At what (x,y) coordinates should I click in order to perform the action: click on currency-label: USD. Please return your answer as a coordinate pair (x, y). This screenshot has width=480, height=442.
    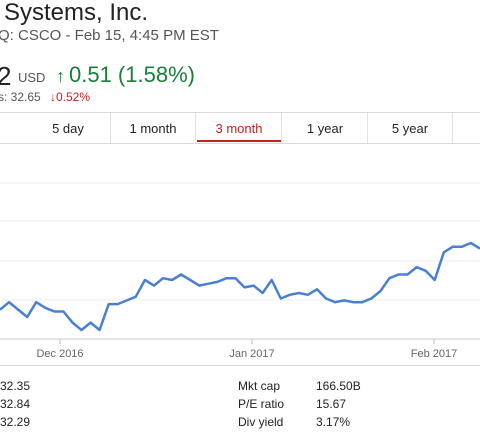
    Looking at the image, I should click on (32, 77).